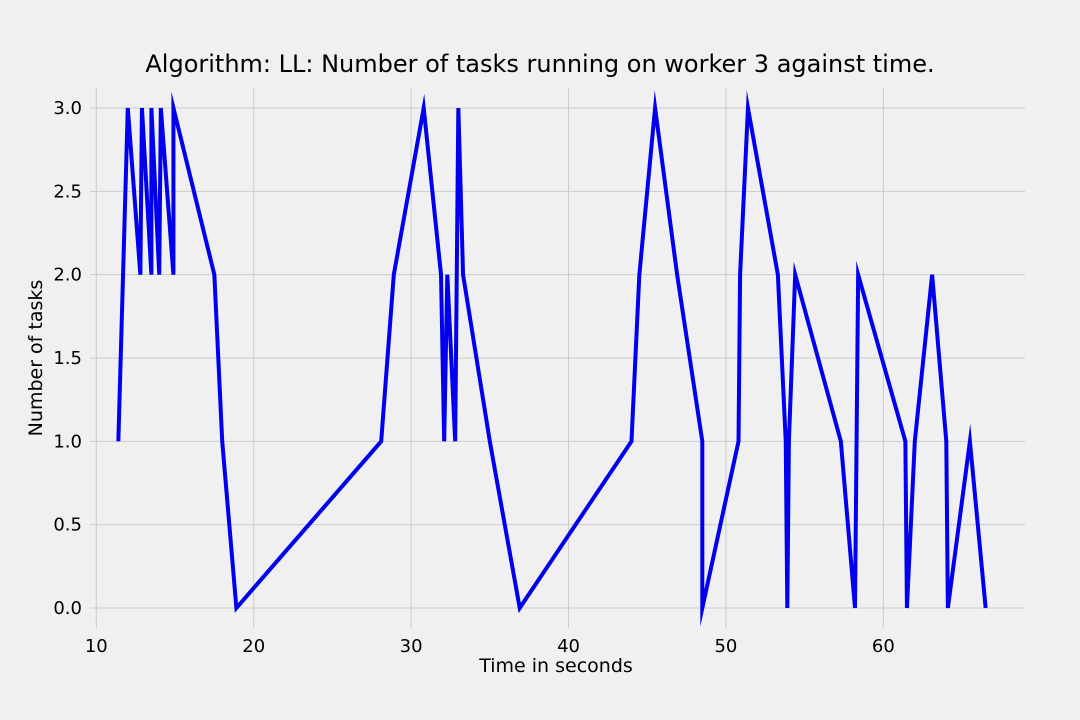  What do you see at coordinates (411, 646) in the screenshot?
I see `x-tick-label: 30` at bounding box center [411, 646].